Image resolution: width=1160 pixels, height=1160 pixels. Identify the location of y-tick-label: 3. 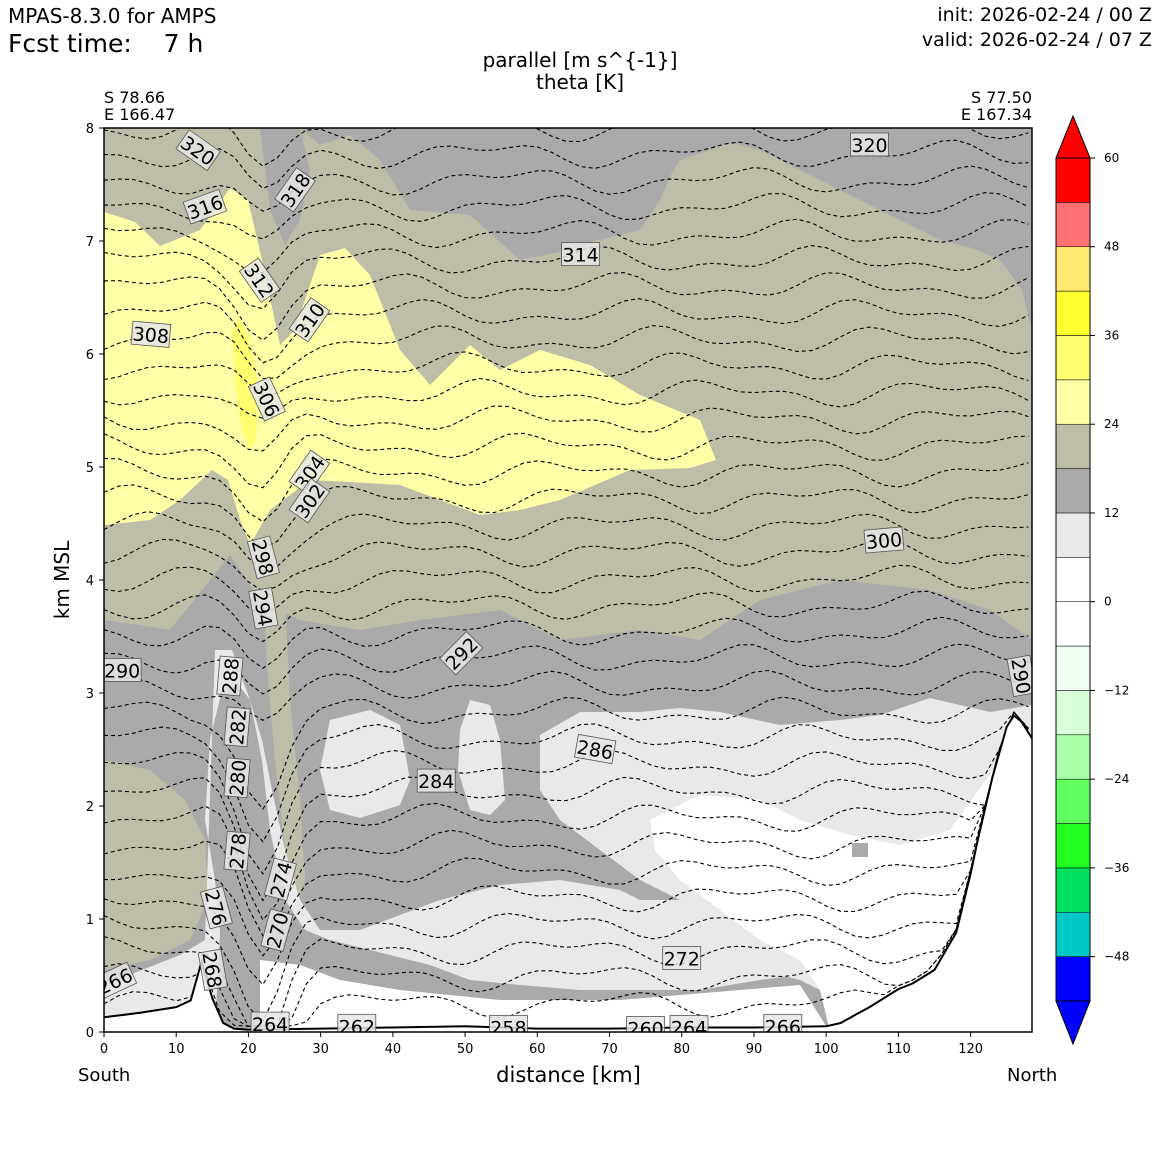
(90, 694).